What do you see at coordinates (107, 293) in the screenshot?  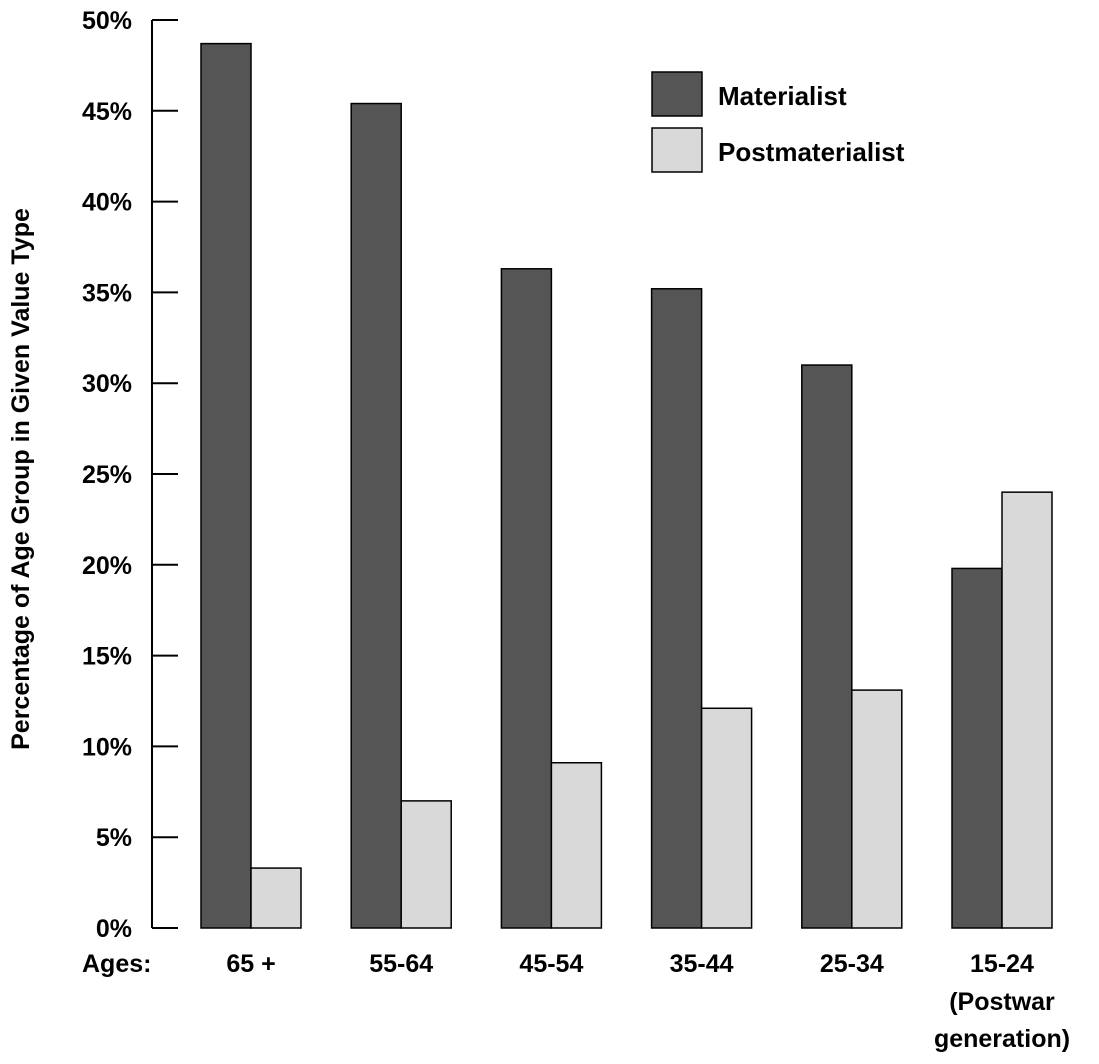 I see `y-tick-label: 35%` at bounding box center [107, 293].